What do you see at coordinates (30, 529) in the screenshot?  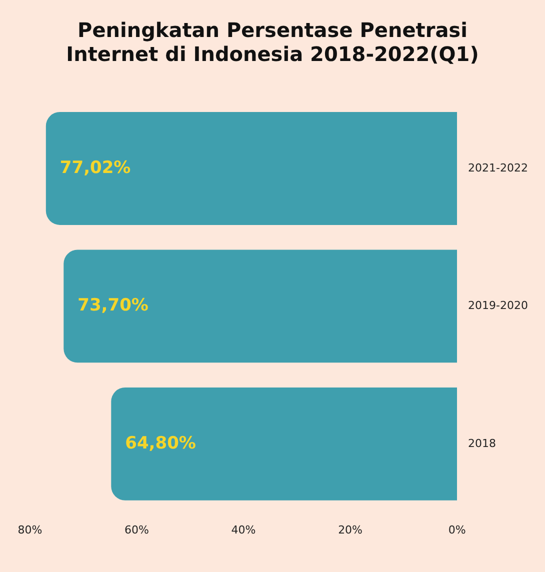 I see `x-tick-label: 80%` at bounding box center [30, 529].